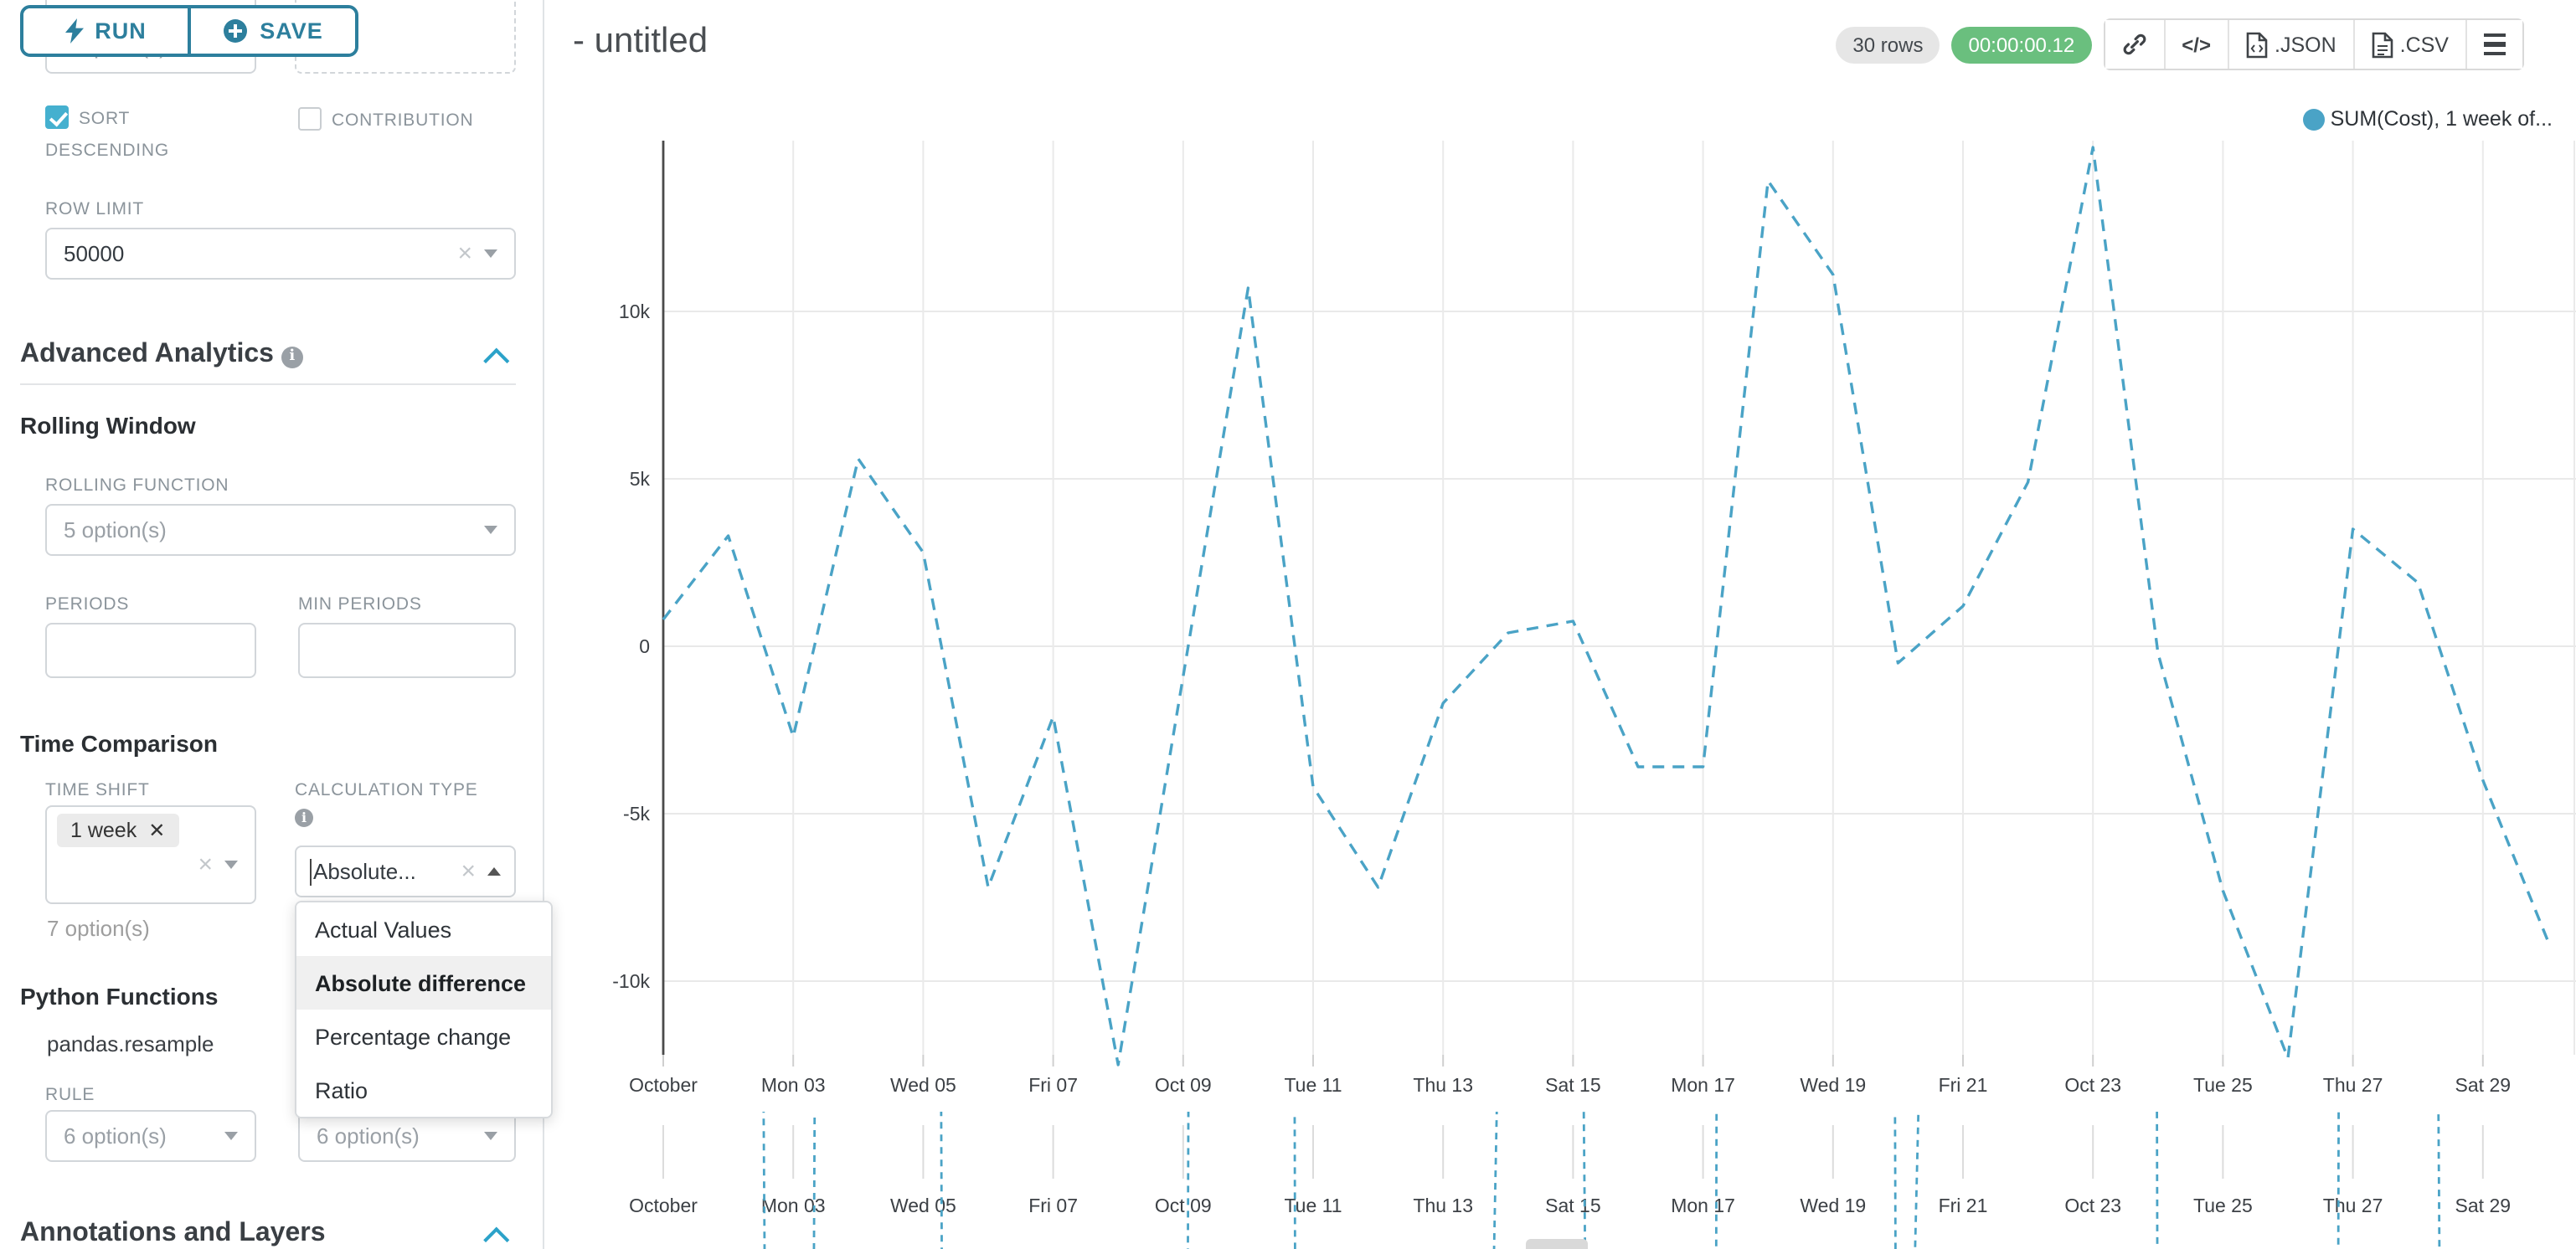 This screenshot has width=2576, height=1249. What do you see at coordinates (407, 1136) in the screenshot?
I see `method-select: 6 option(s)` at bounding box center [407, 1136].